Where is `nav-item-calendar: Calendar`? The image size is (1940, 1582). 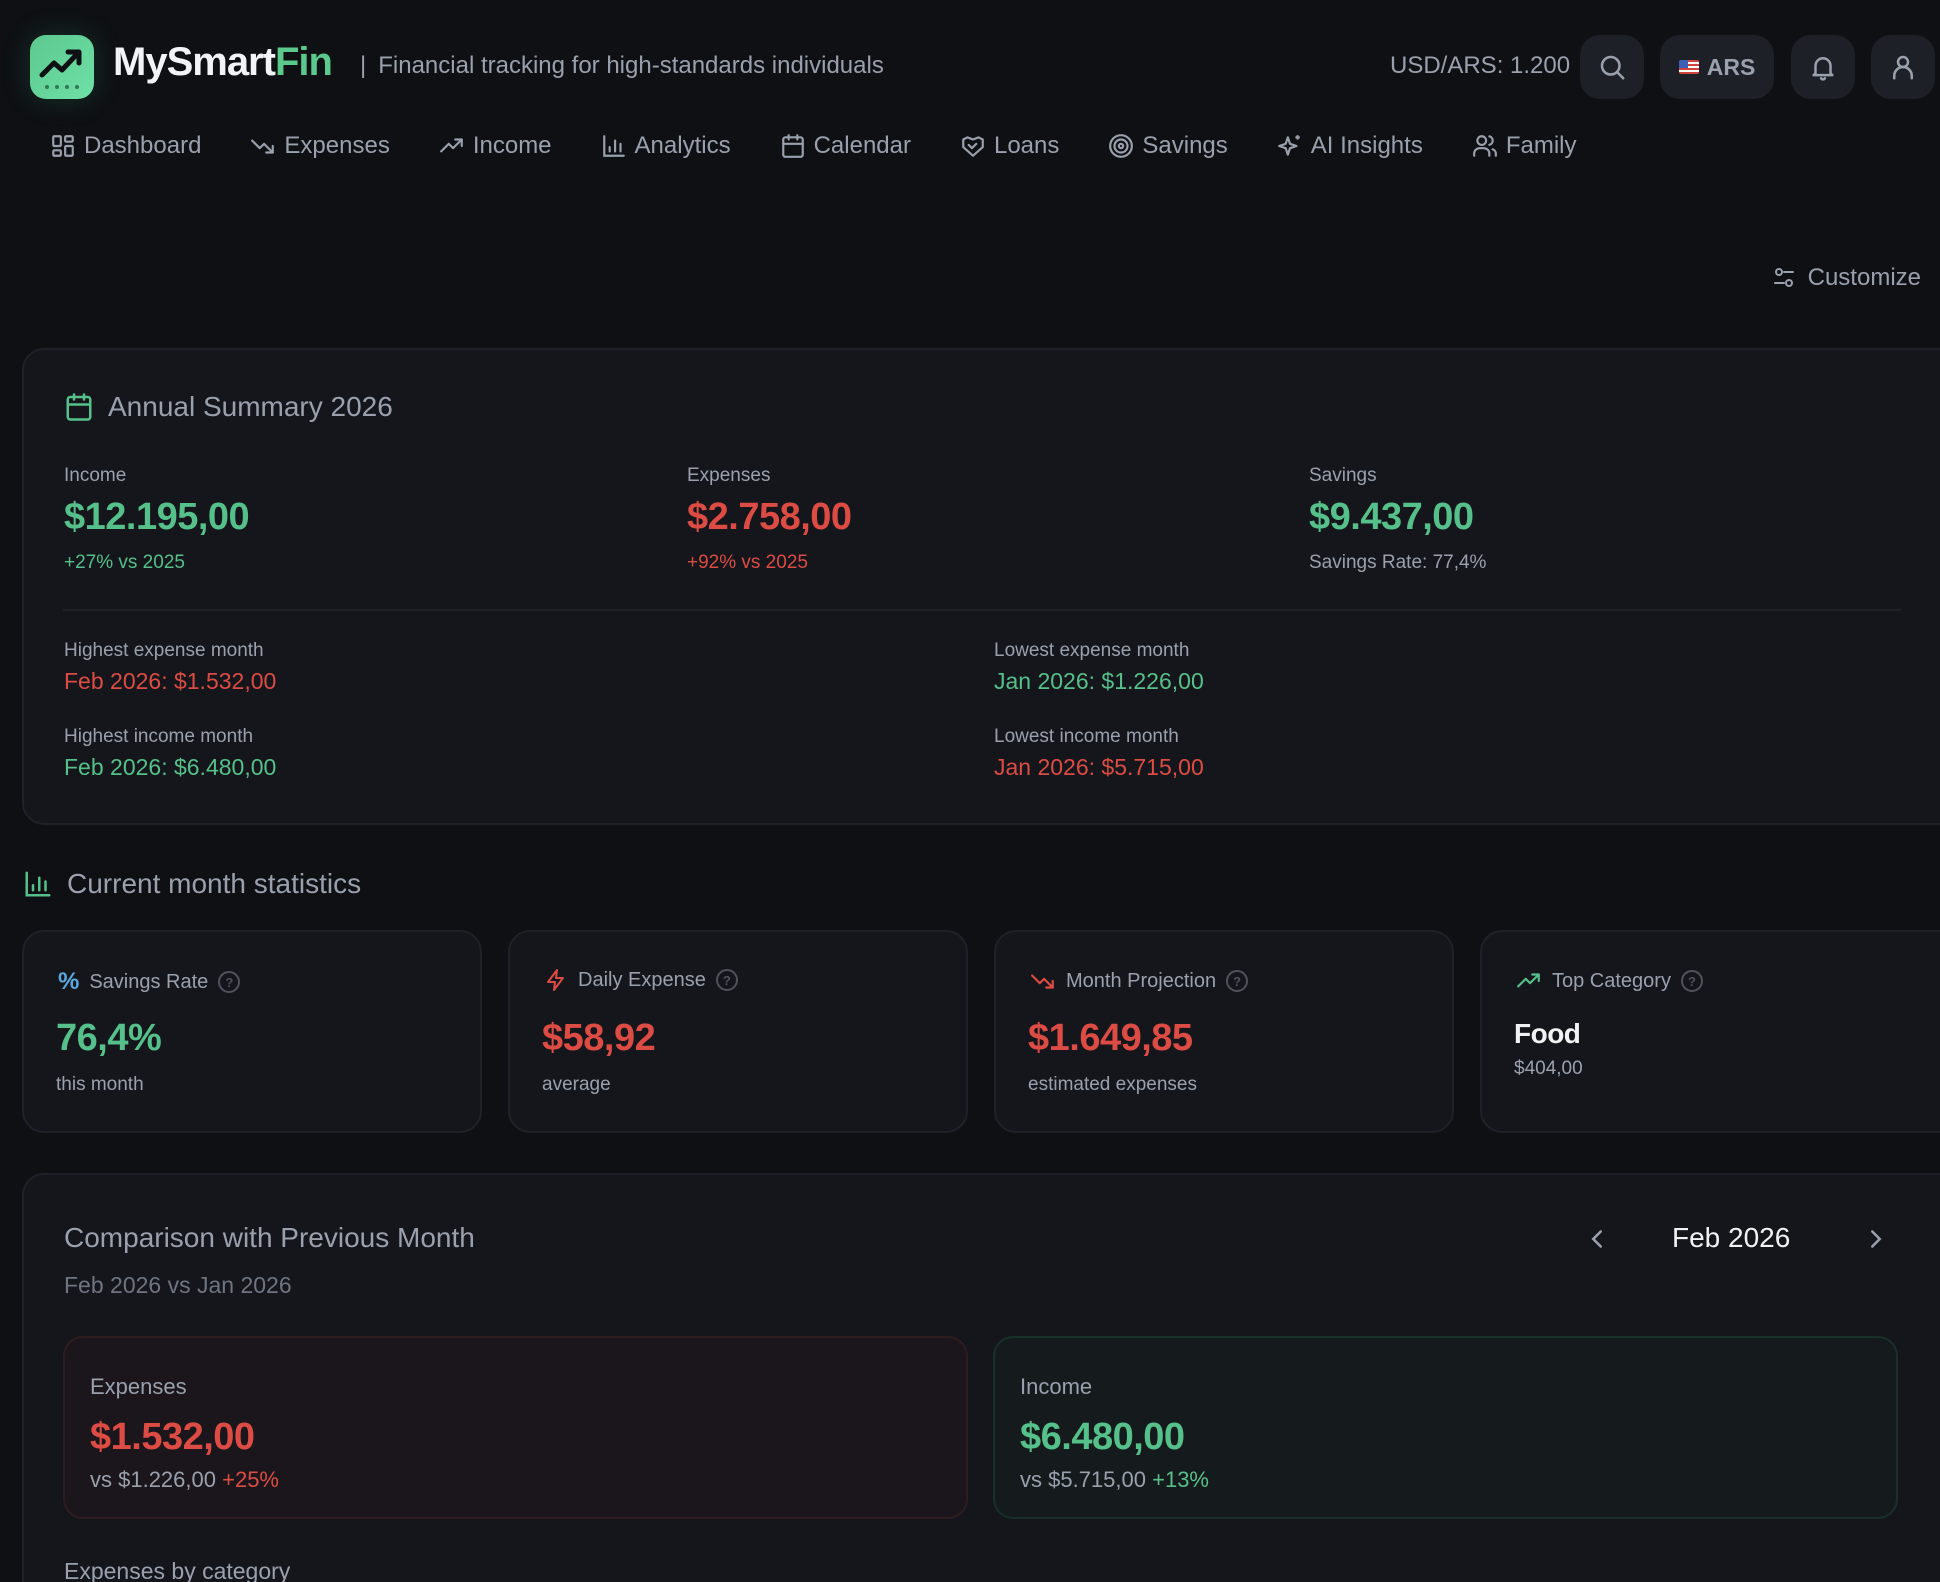
nav-item-calendar: Calendar is located at coordinates (845, 146).